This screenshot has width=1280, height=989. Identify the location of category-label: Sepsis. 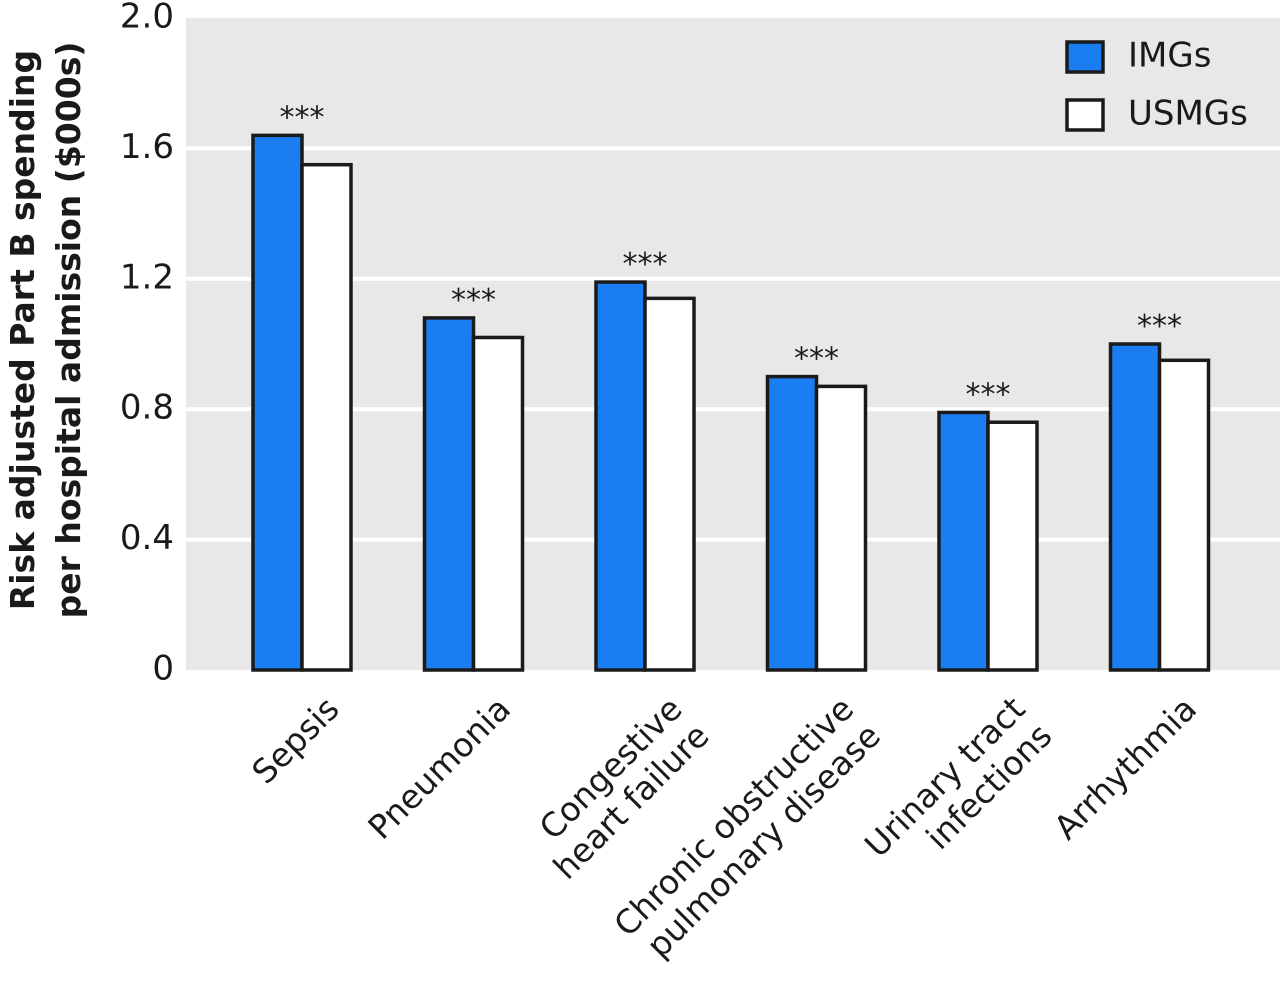
(295, 740).